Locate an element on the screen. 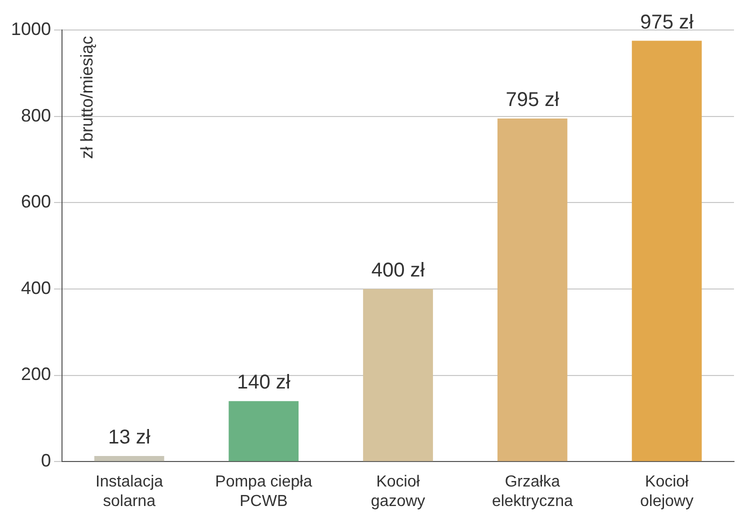 This screenshot has width=748, height=522. y-axis-title: zł brutto/miesiąc is located at coordinates (87, 97).